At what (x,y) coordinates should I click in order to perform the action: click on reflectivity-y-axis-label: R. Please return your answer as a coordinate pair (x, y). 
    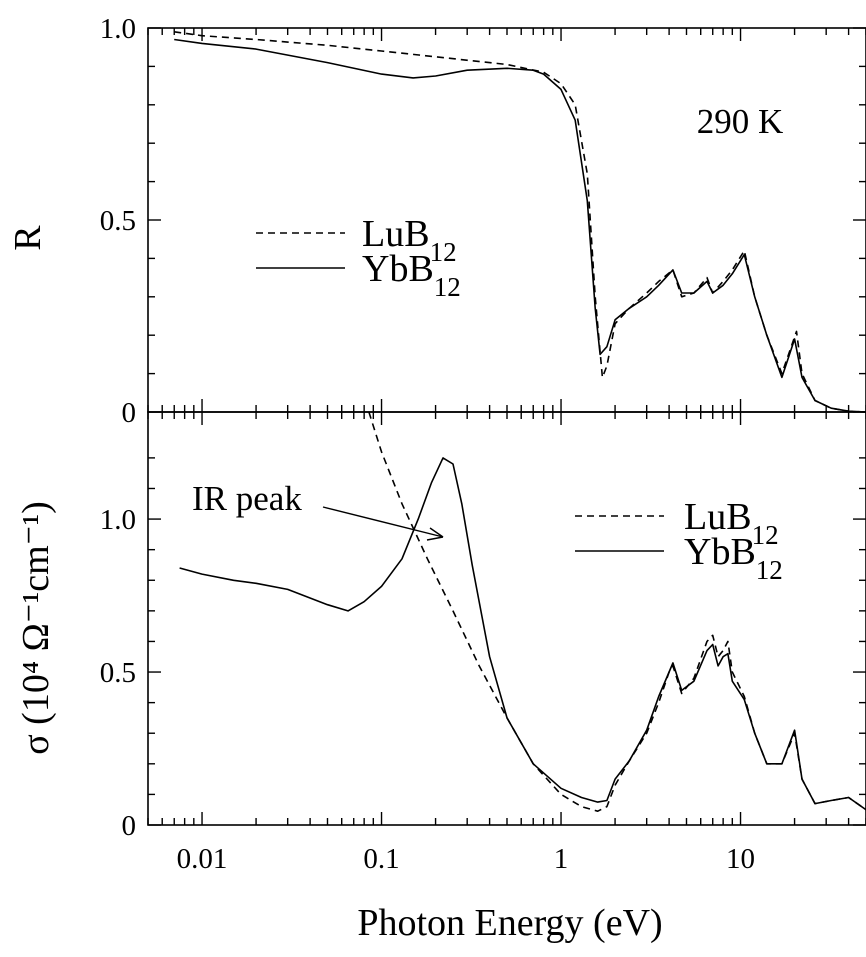
    Looking at the image, I should click on (28, 238).